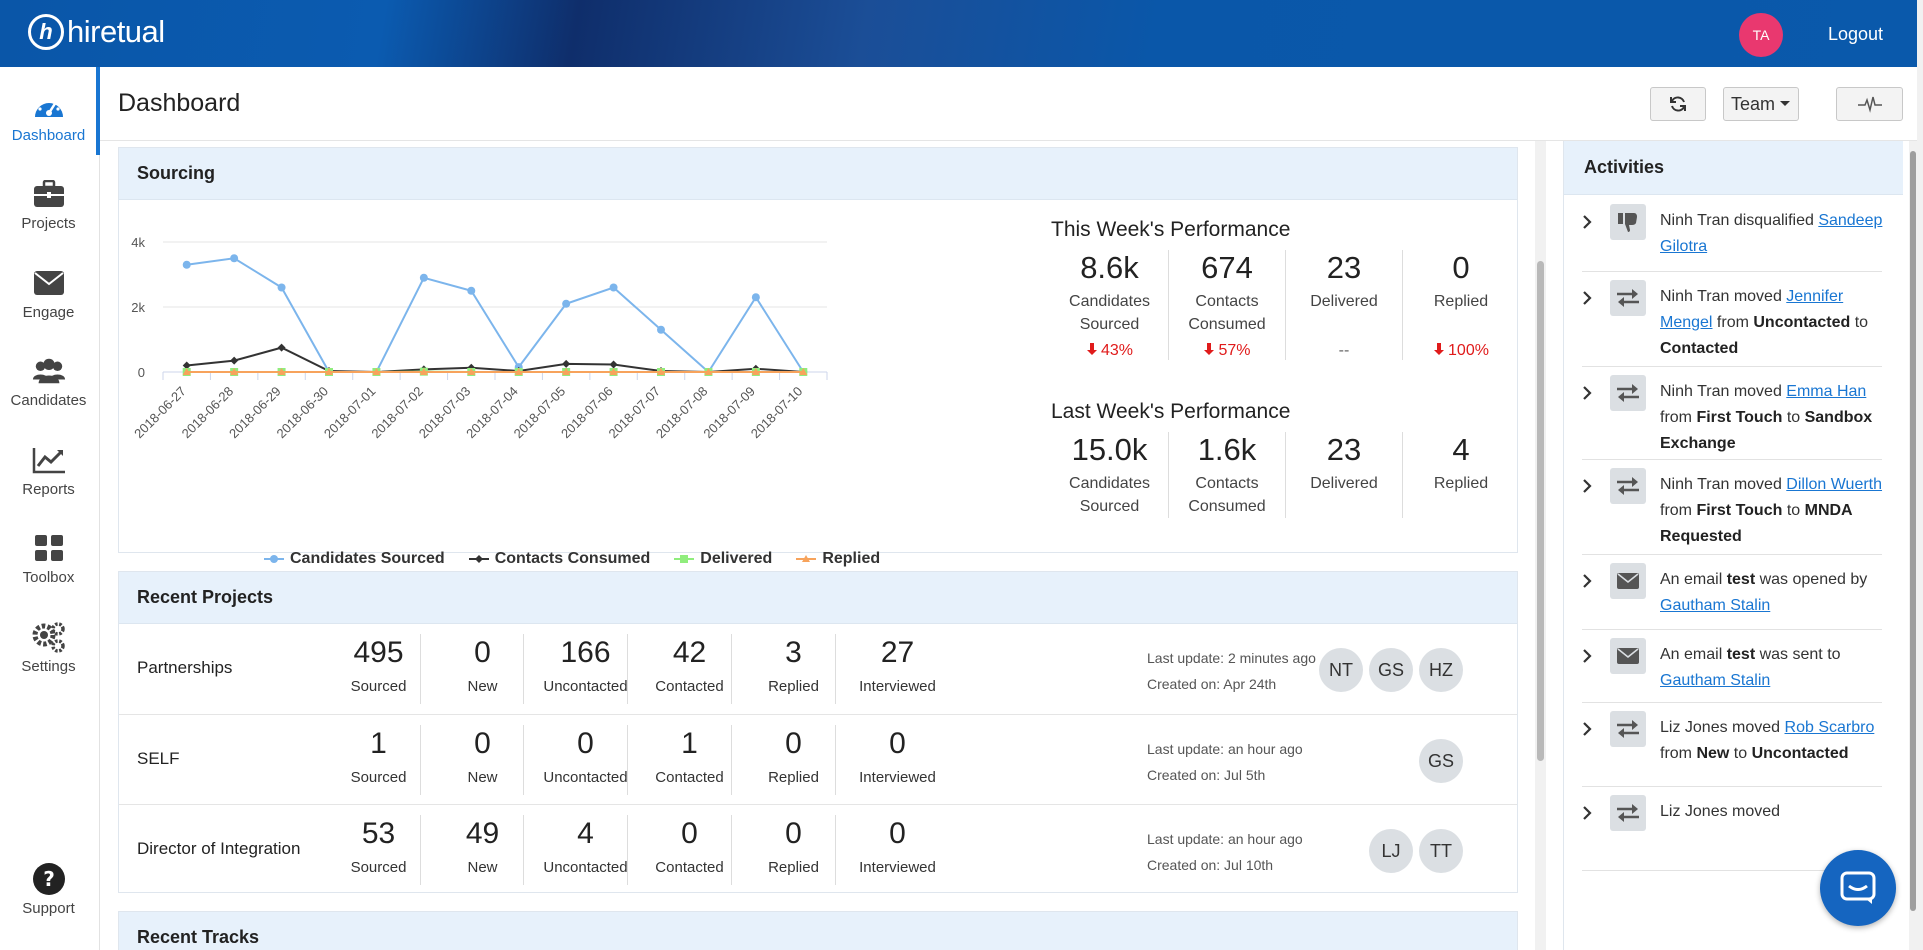  What do you see at coordinates (1209, 349) in the screenshot?
I see `arrow-down-icon` at bounding box center [1209, 349].